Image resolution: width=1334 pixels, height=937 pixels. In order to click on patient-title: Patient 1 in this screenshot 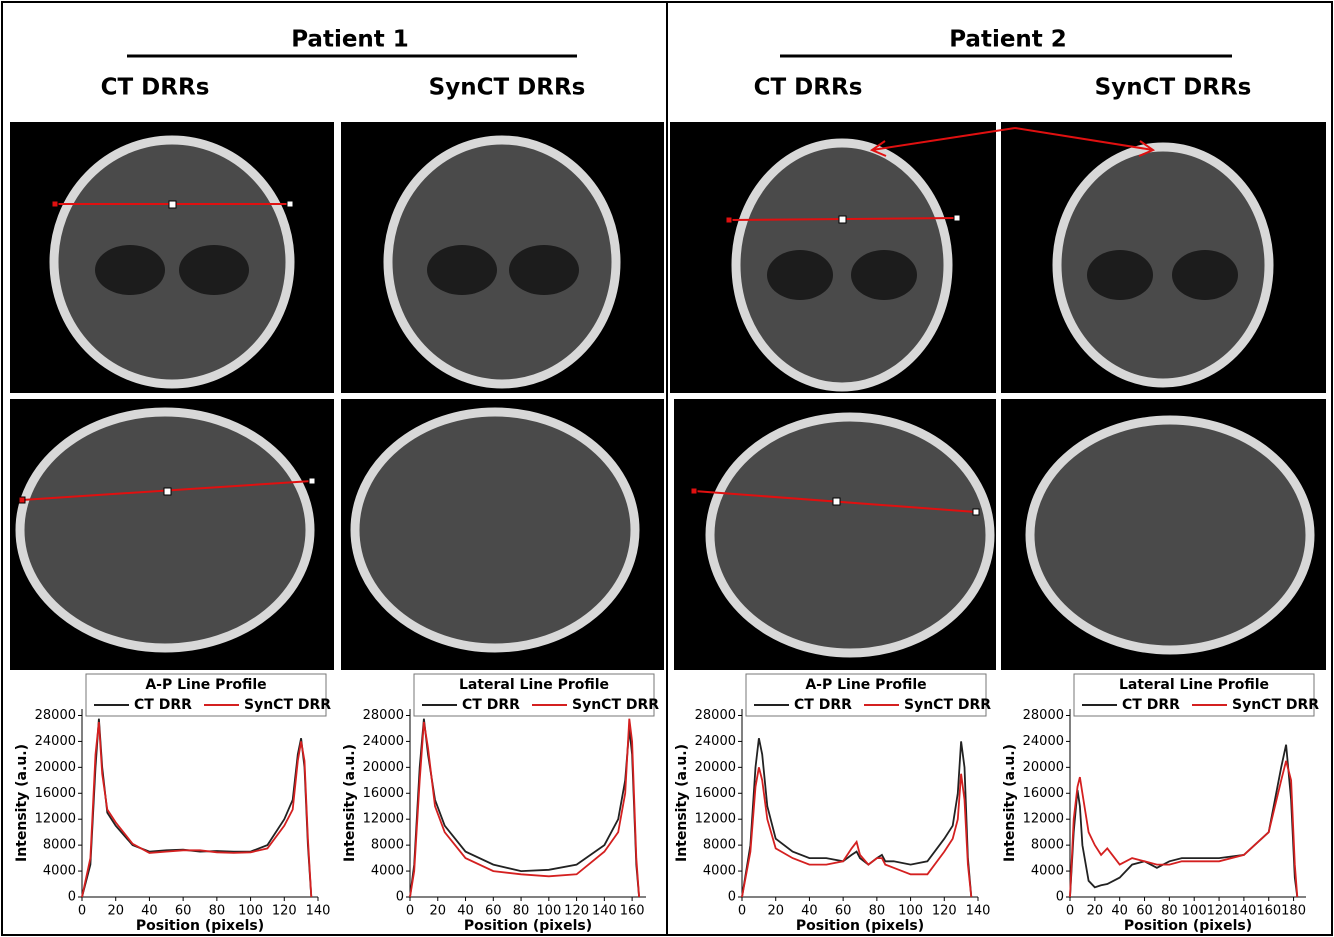, I will do `click(350, 40)`.